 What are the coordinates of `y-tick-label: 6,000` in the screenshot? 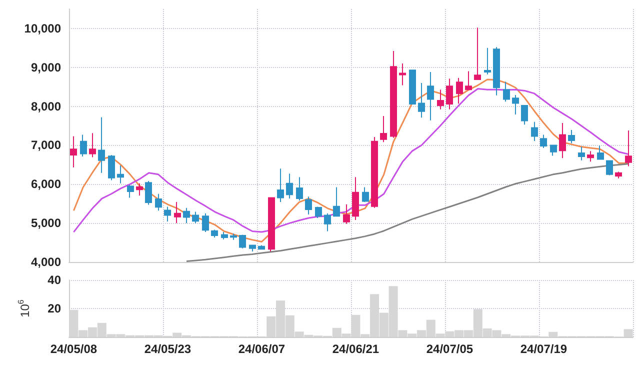 It's located at (46, 184).